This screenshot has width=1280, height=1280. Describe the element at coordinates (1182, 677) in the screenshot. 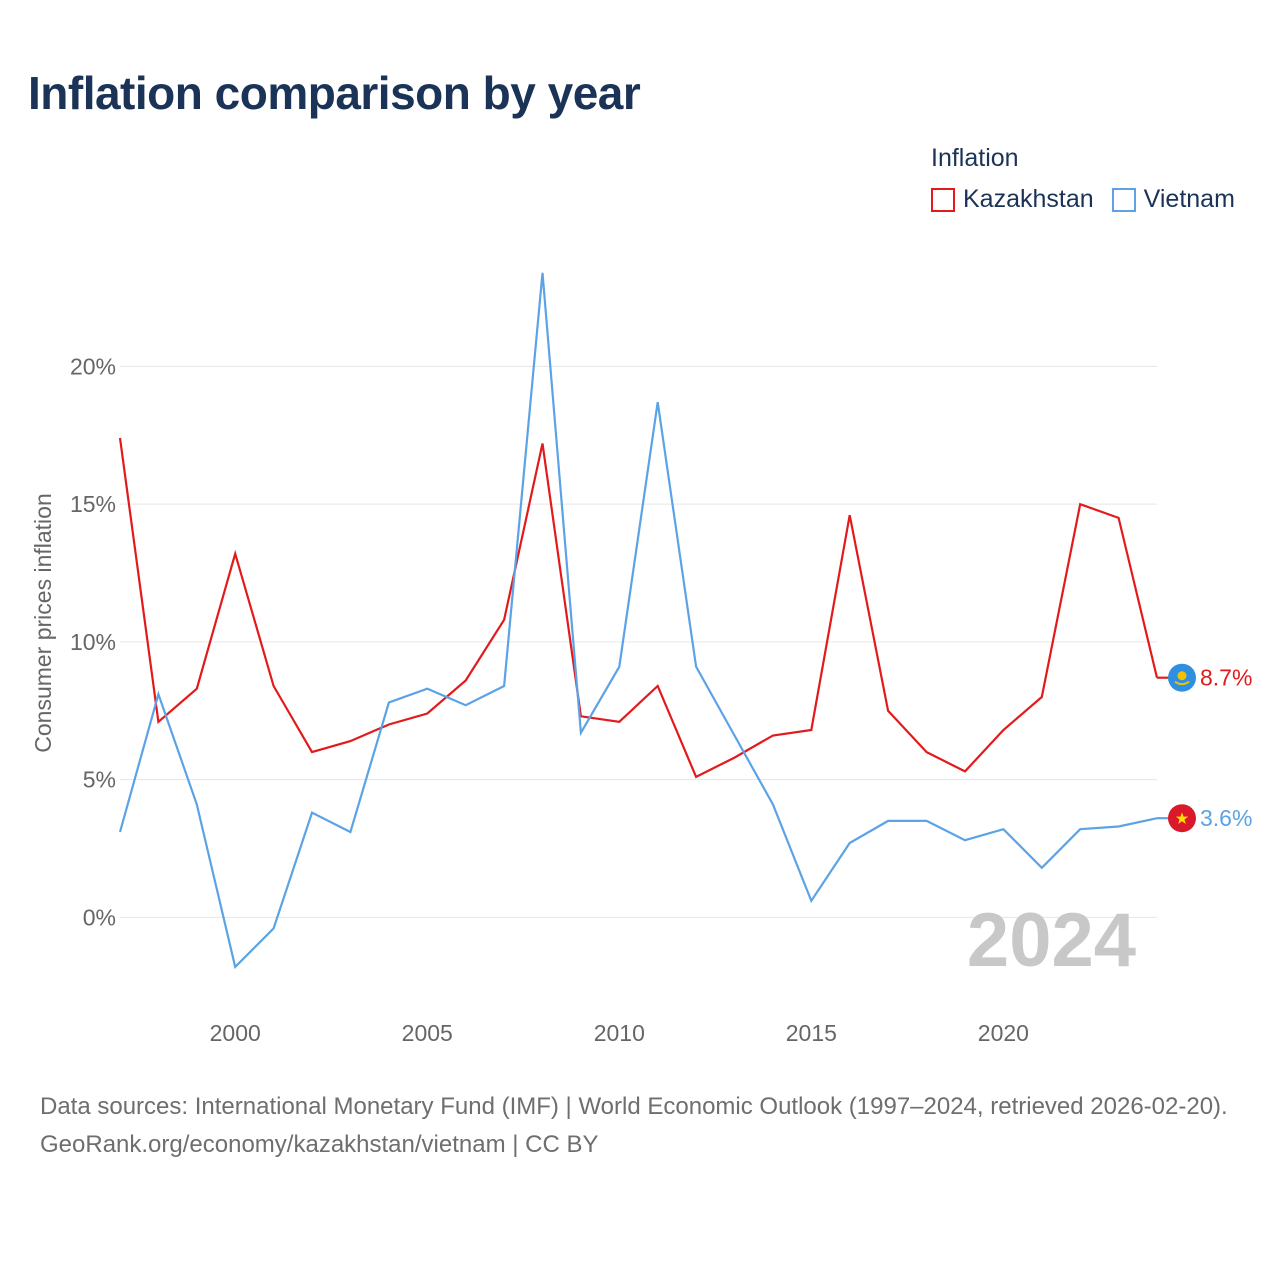

I see `flag-icon-kazakhstan` at that location.